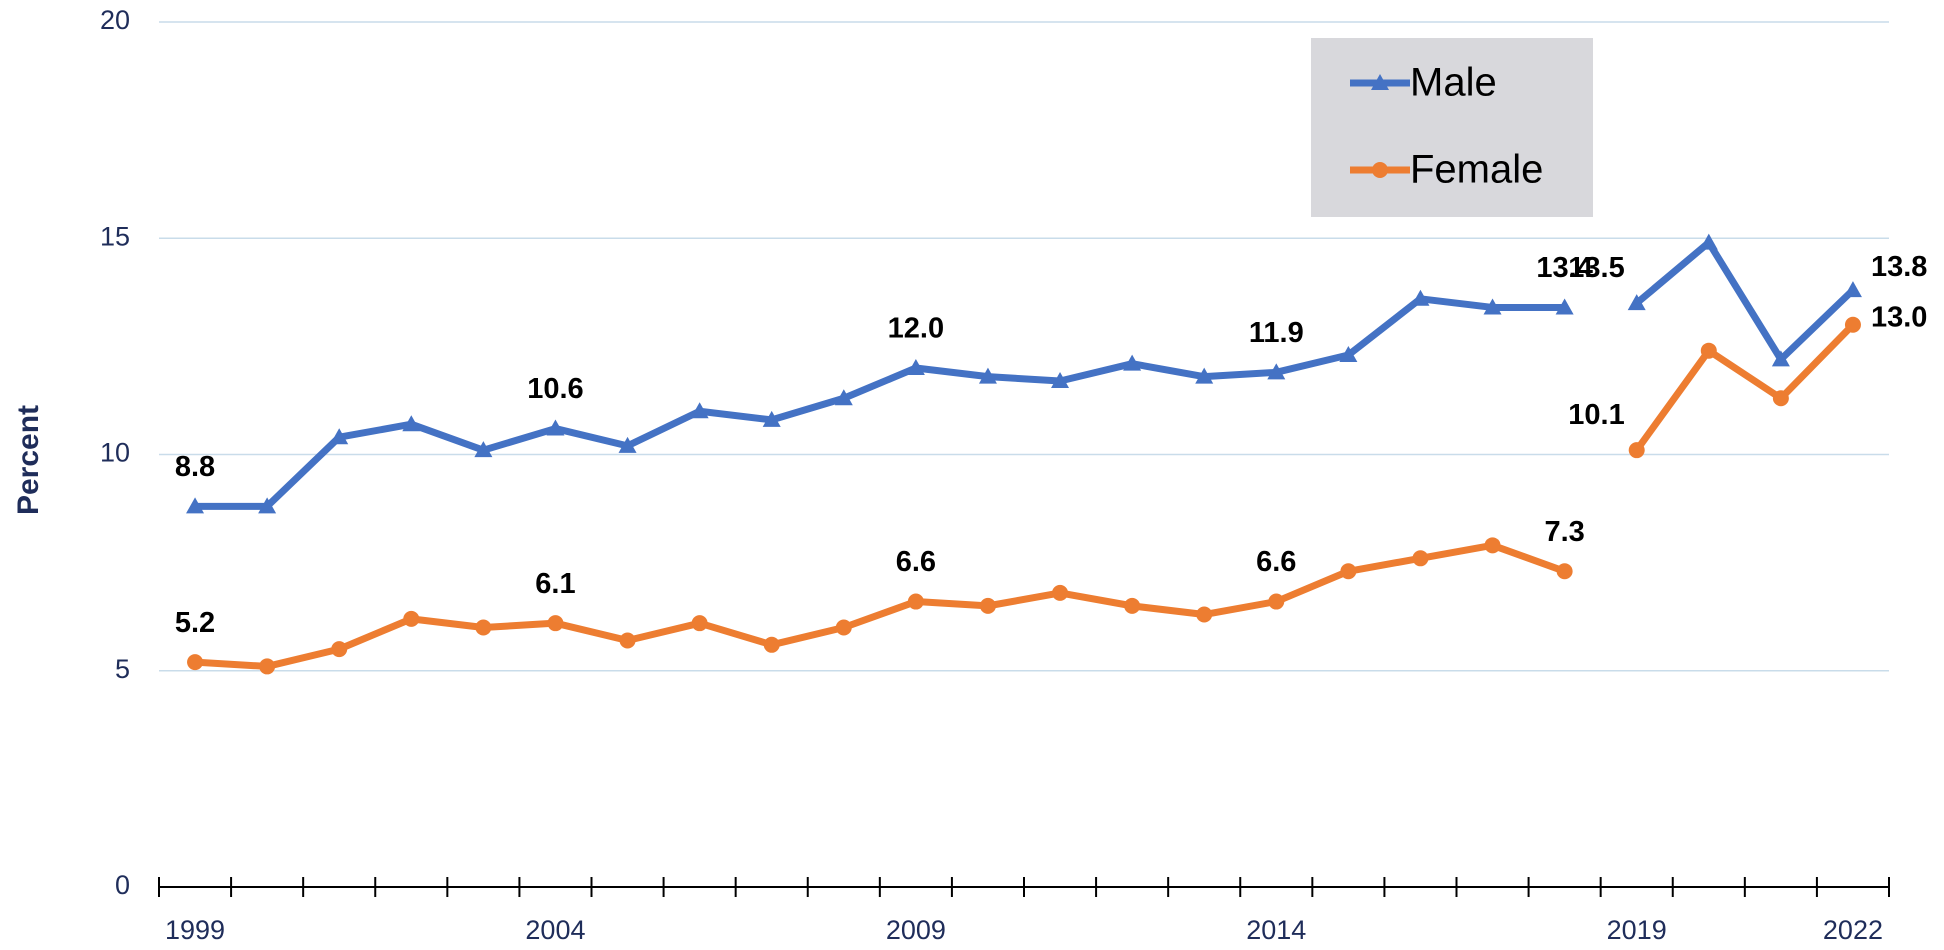  I want to click on x-tick-label: 2014, so click(1276, 930).